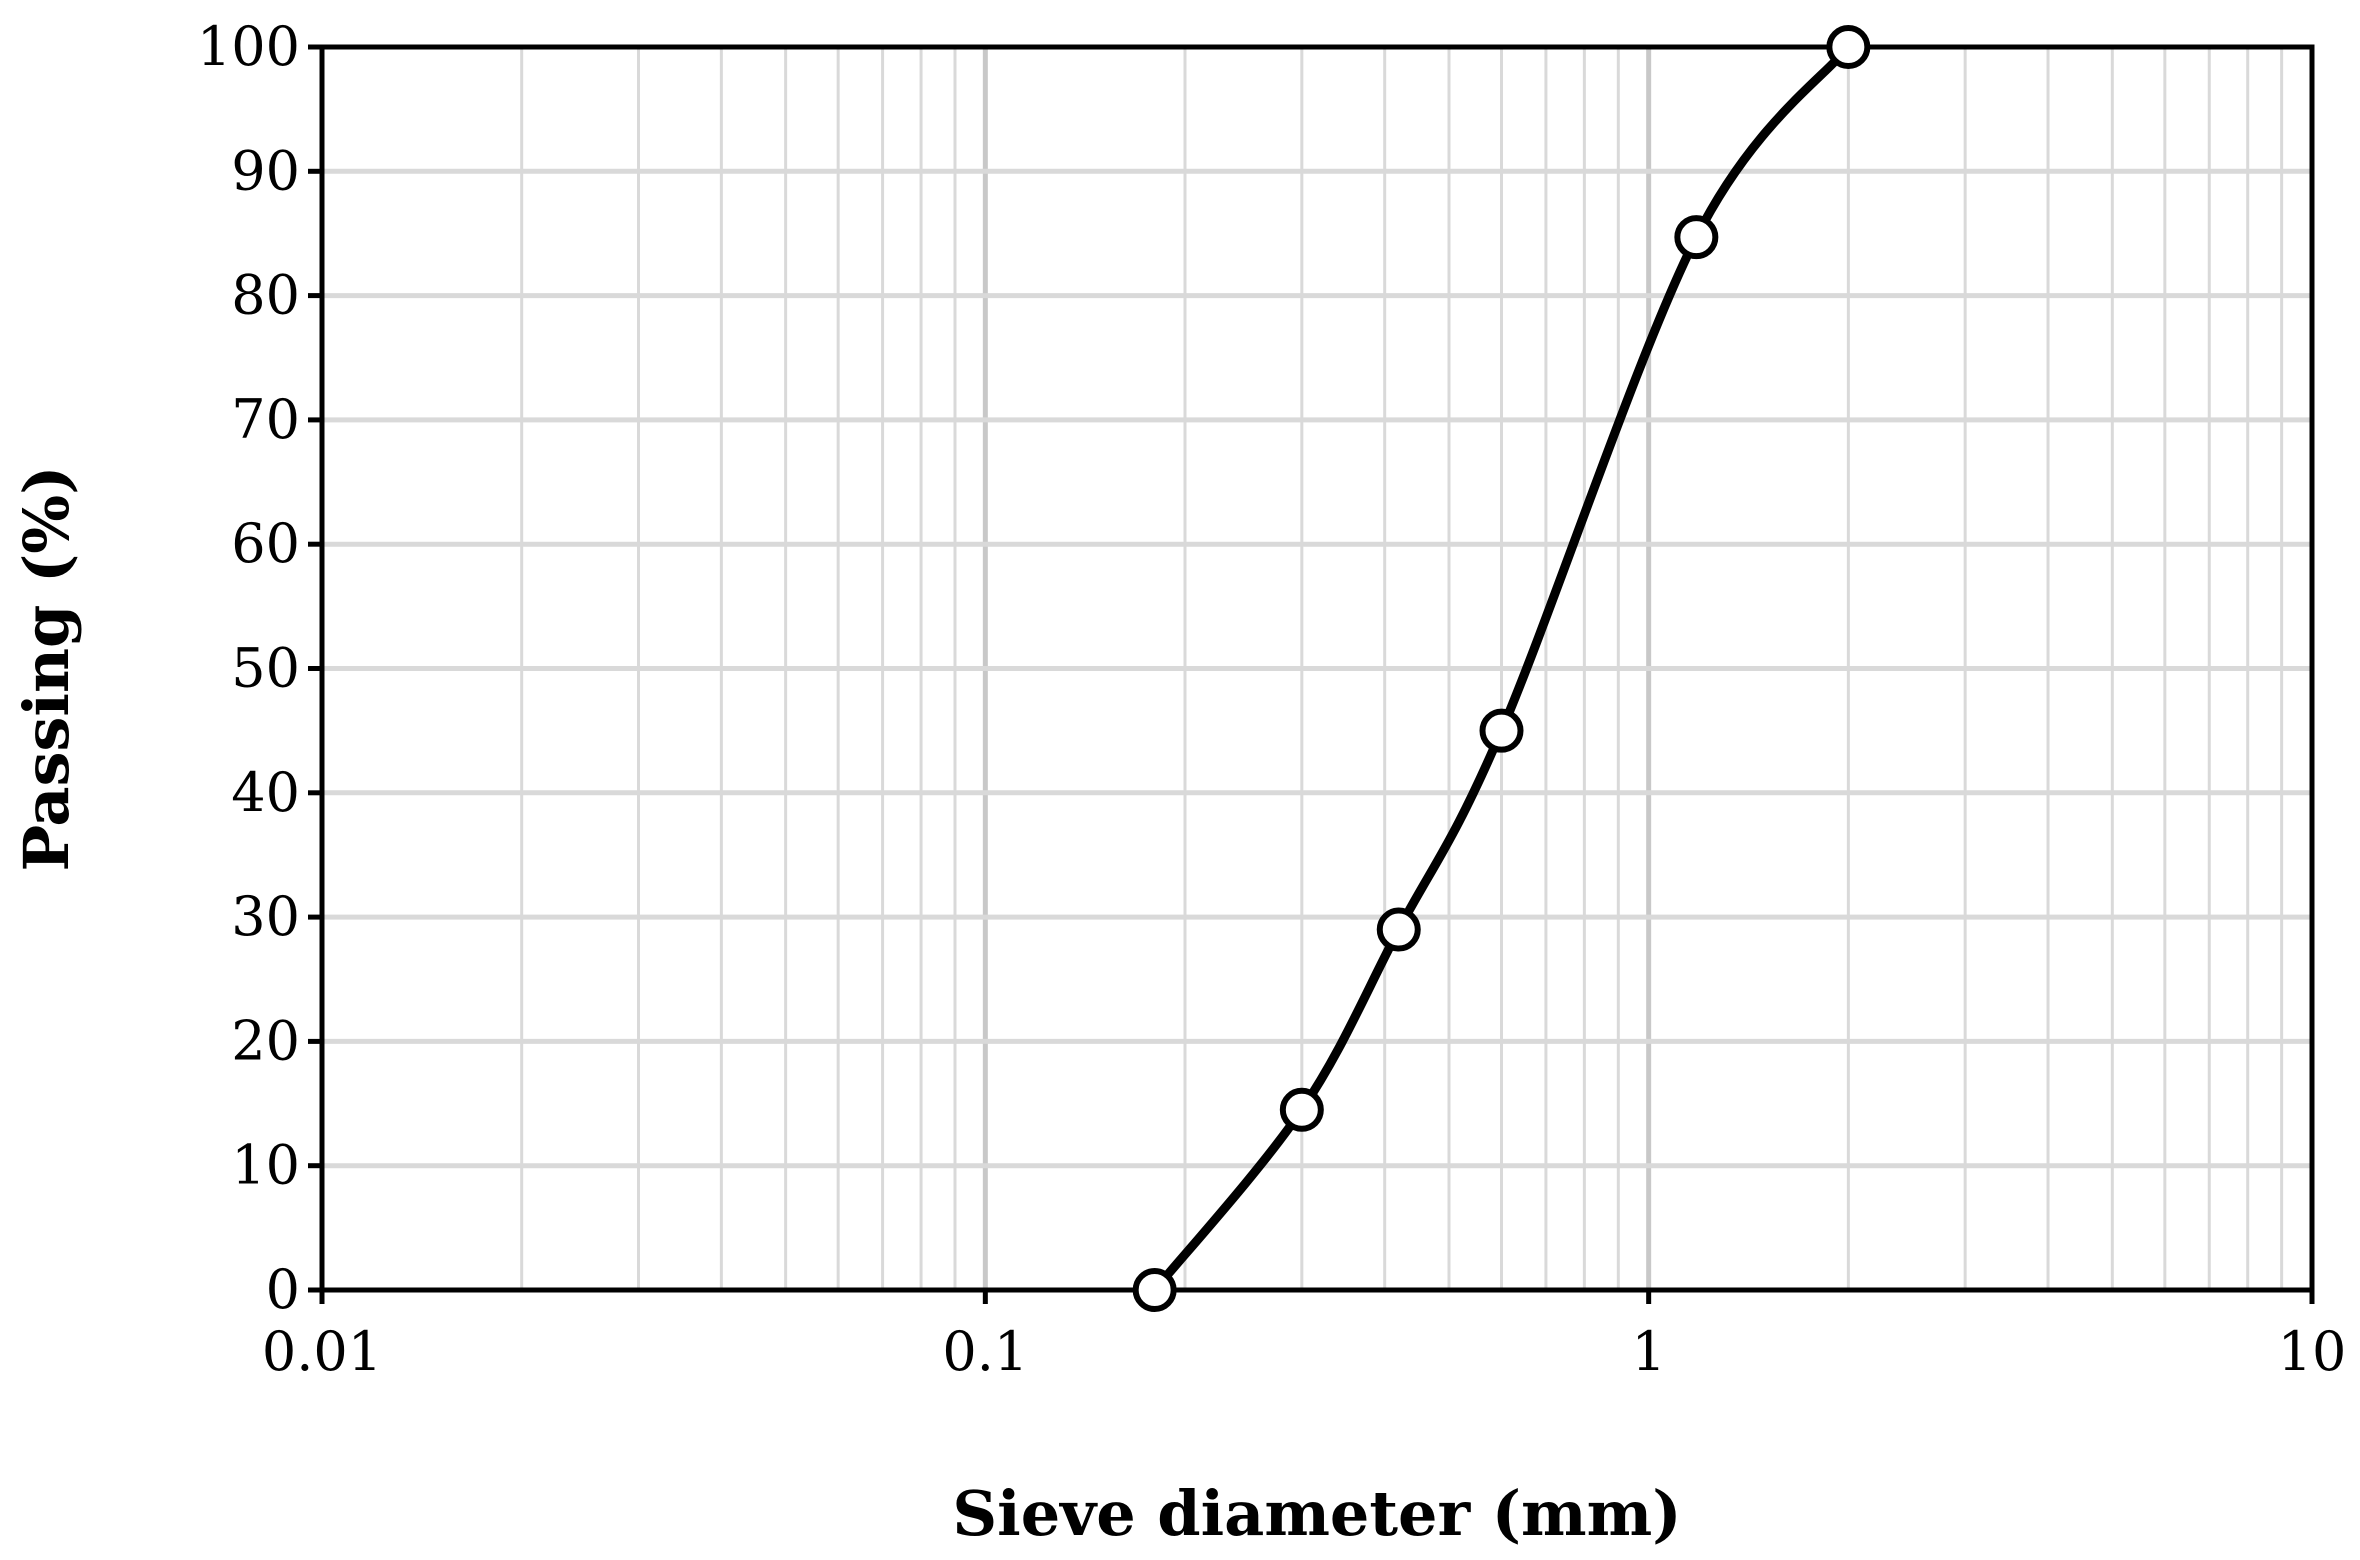 The image size is (2360, 1560). I want to click on y-axis-title: Passing (%), so click(46, 668).